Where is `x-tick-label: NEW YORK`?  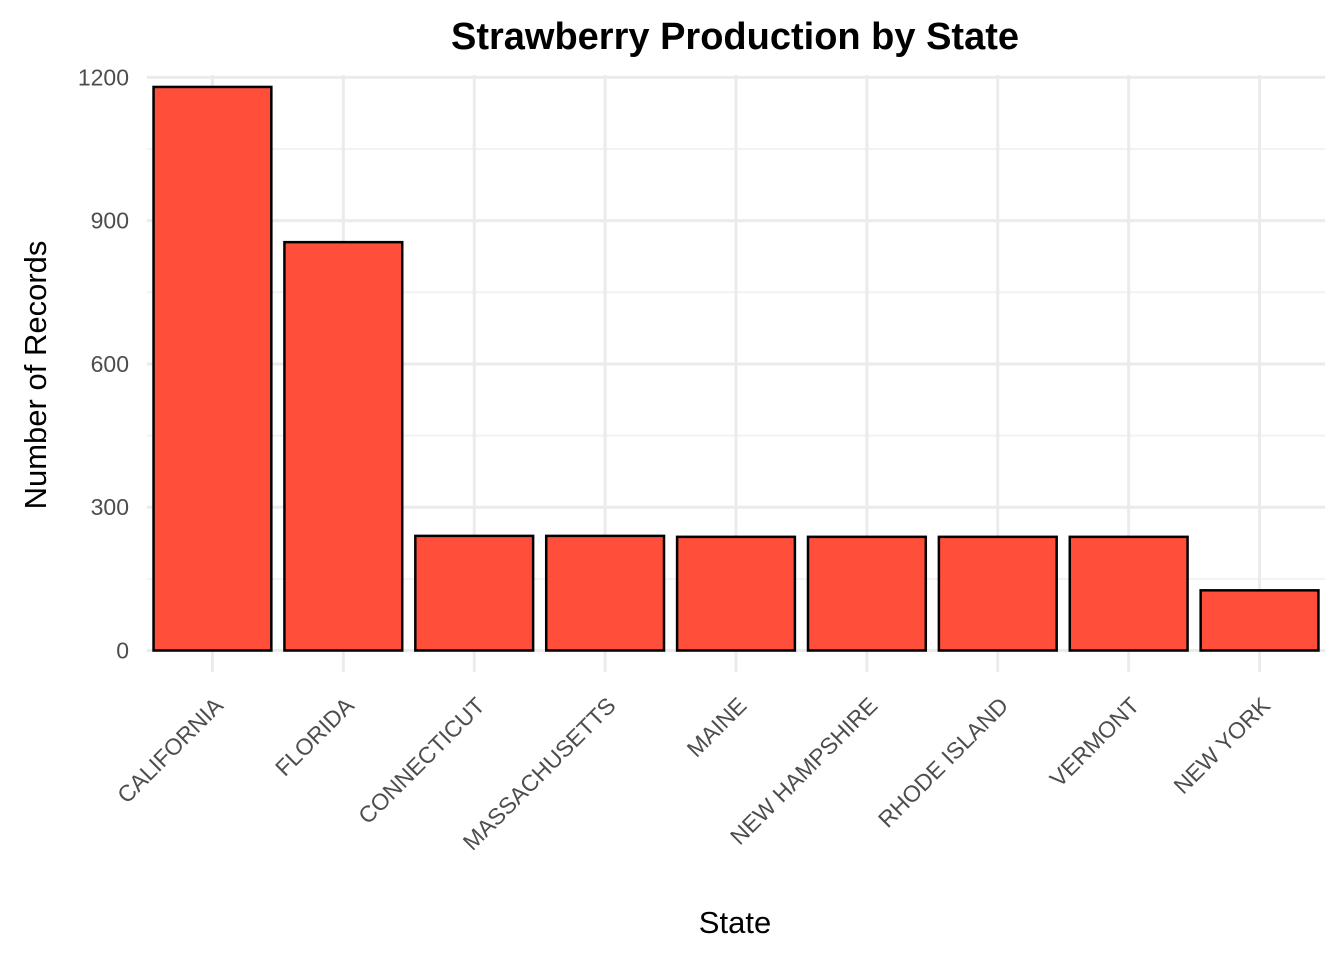 x-tick-label: NEW YORK is located at coordinates (1221, 745).